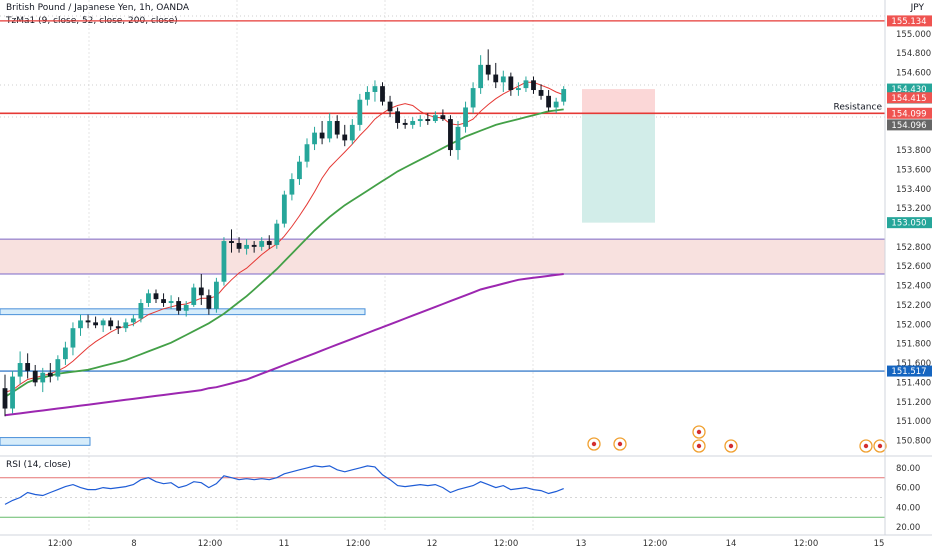 Image resolution: width=932 pixels, height=550 pixels. I want to click on price-badge: 154.096, so click(909, 125).